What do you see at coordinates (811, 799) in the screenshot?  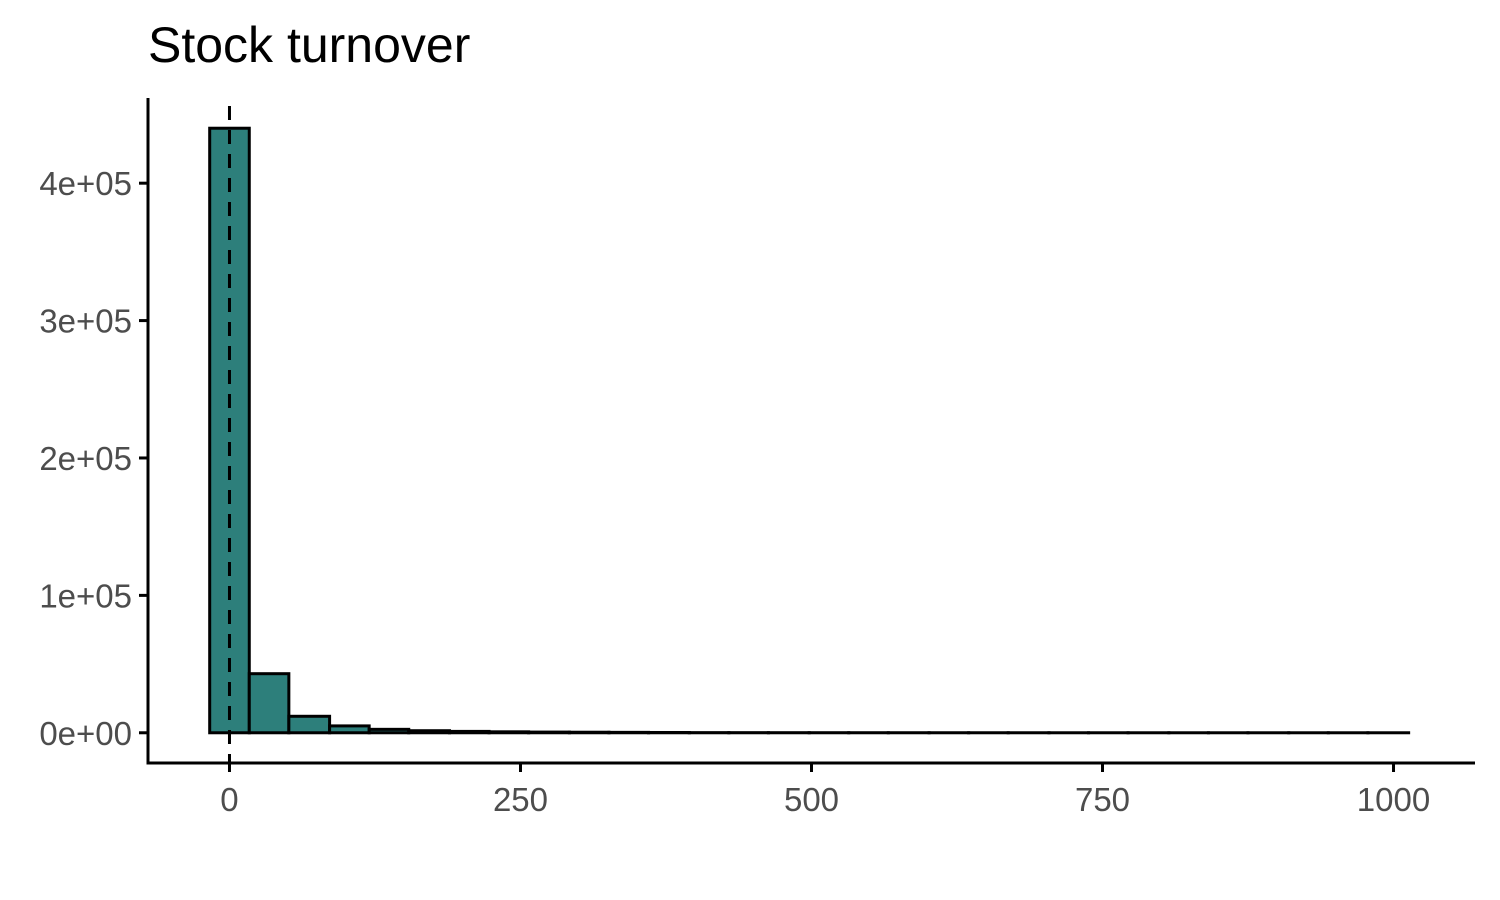 I see `x-tick-label: 500` at bounding box center [811, 799].